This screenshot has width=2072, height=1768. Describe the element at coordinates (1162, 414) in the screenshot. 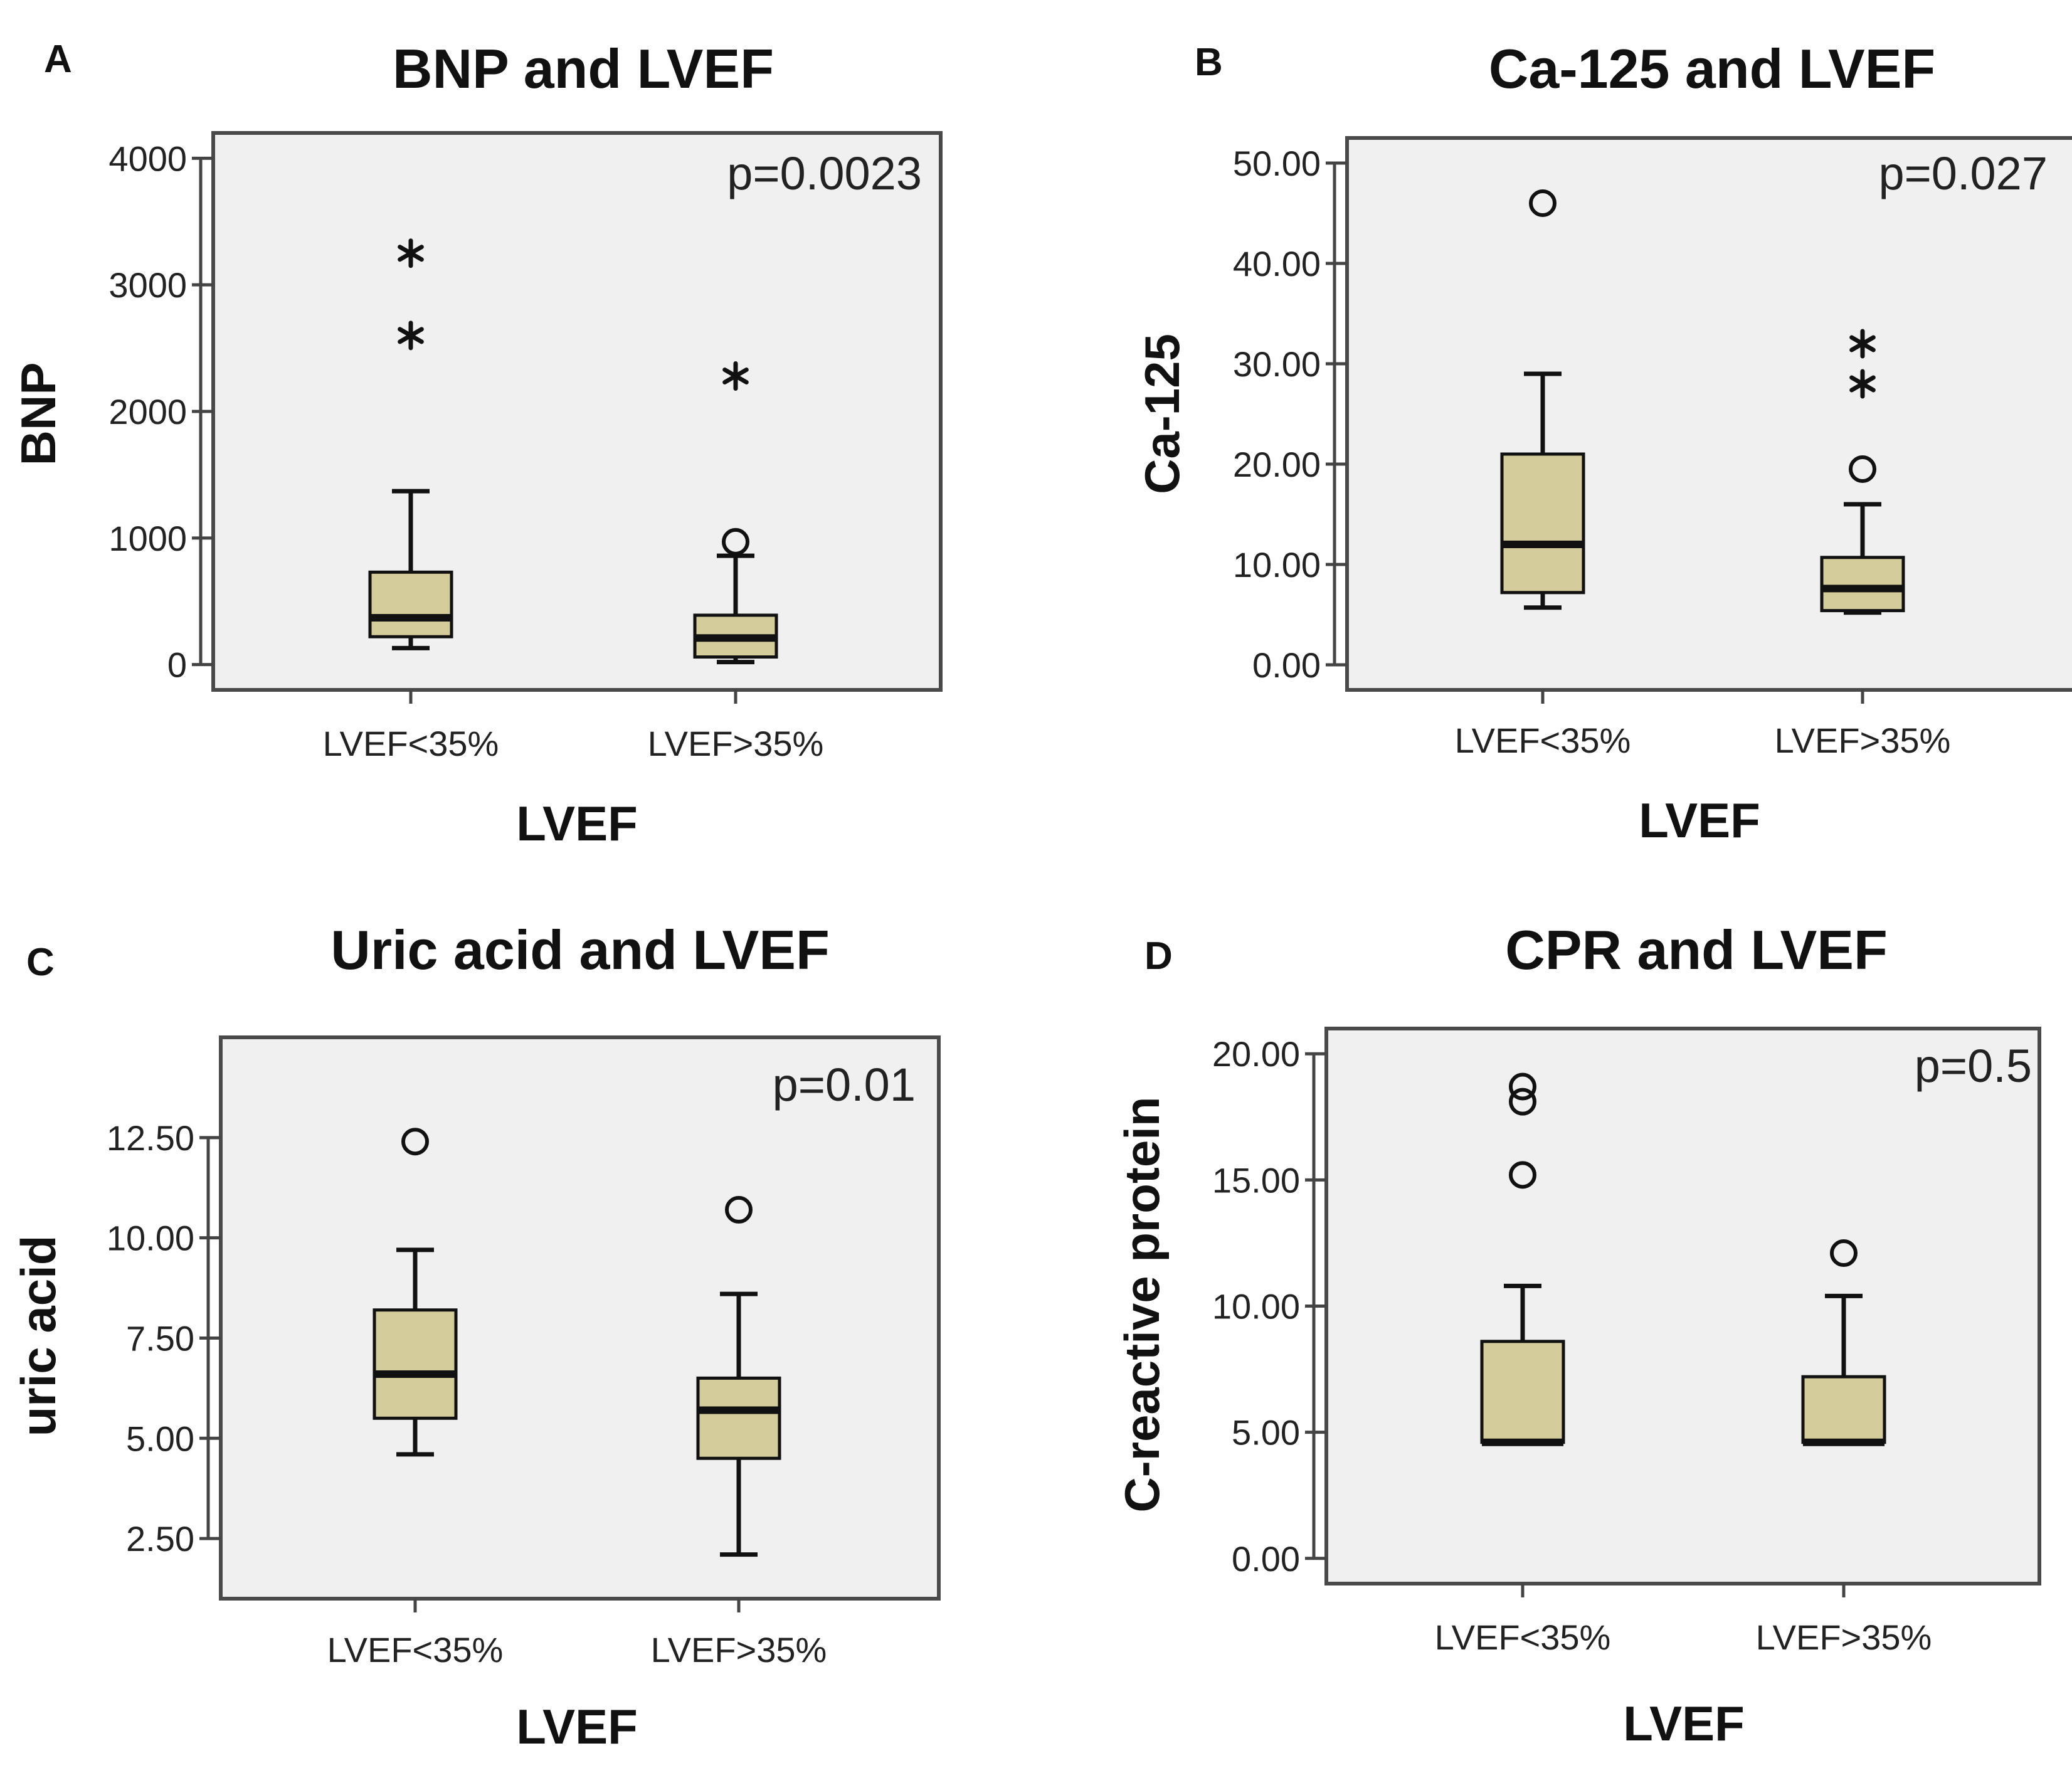

I see `y-axis-label: Ca-125` at that location.